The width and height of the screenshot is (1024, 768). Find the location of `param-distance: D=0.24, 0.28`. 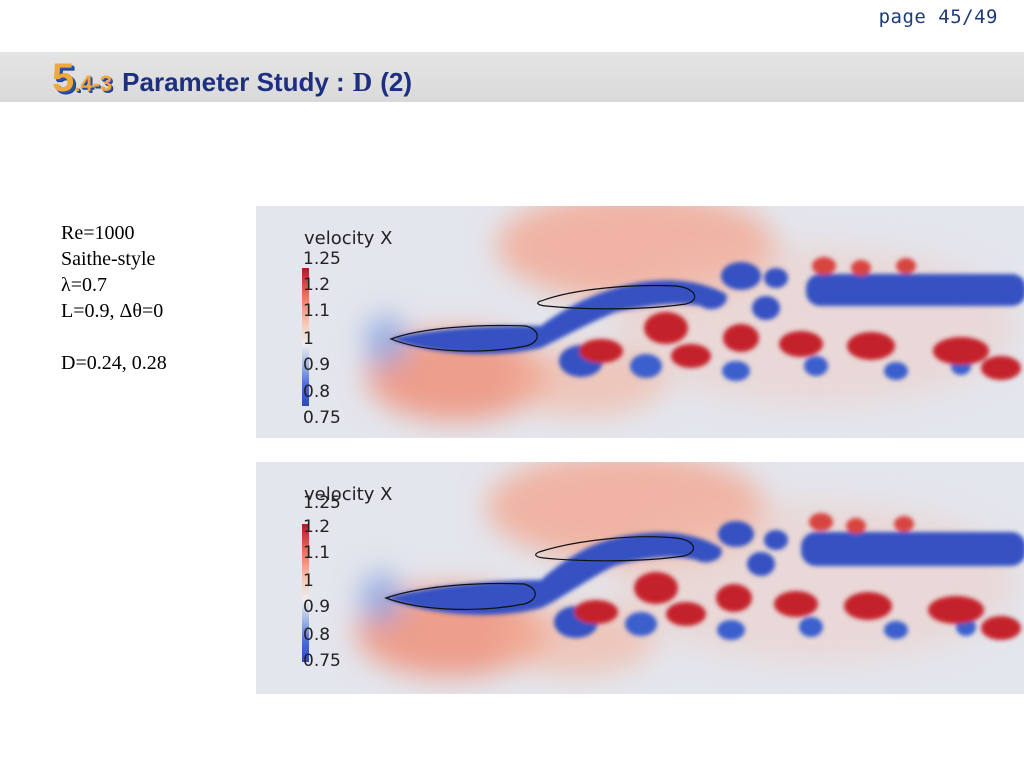

param-distance: D=0.24, 0.28 is located at coordinates (114, 363).